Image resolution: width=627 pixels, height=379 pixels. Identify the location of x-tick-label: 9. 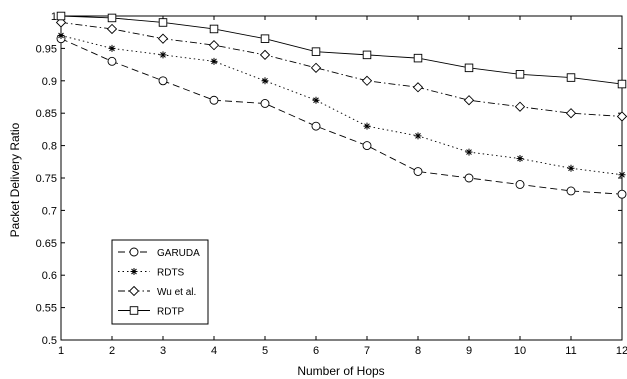
(469, 351).